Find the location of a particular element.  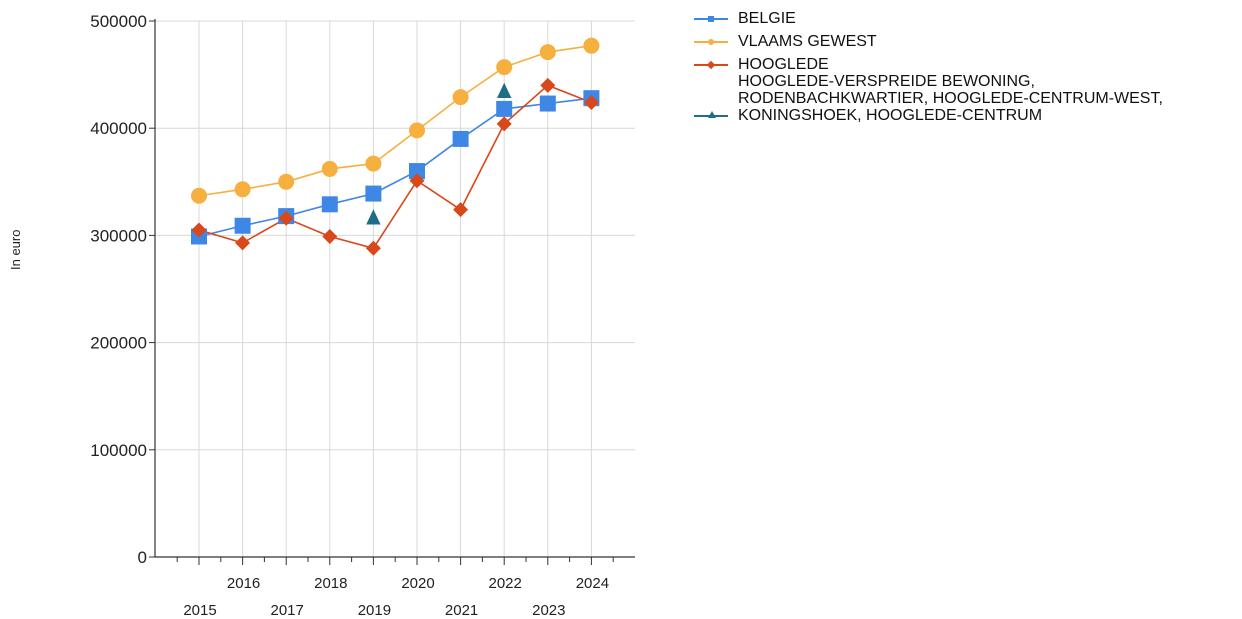

legend-label: VLAAMS GEWEST is located at coordinates (807, 41).